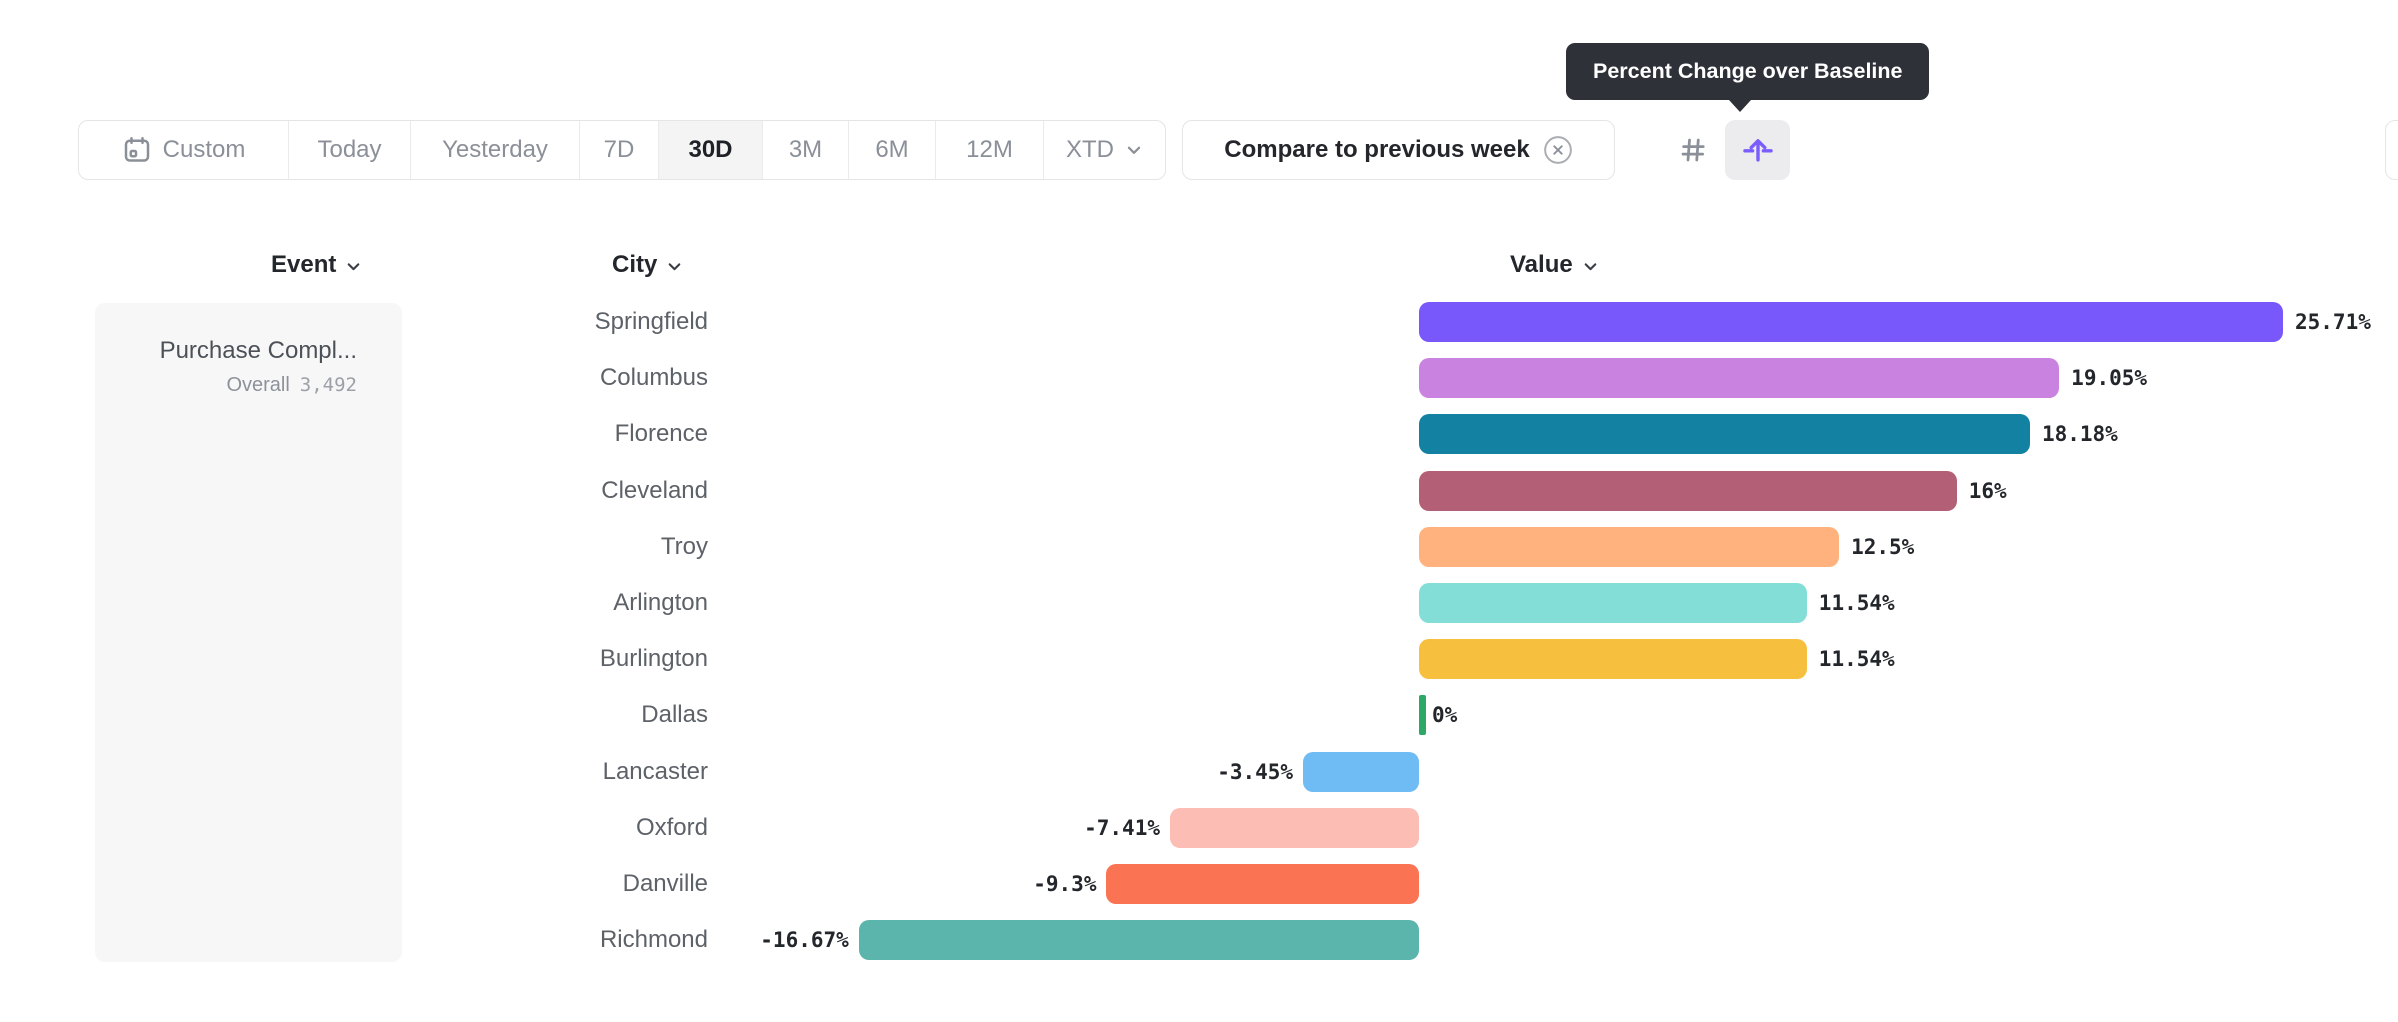 The width and height of the screenshot is (2398, 1022). What do you see at coordinates (654, 490) in the screenshot?
I see `city-label: Cleveland` at bounding box center [654, 490].